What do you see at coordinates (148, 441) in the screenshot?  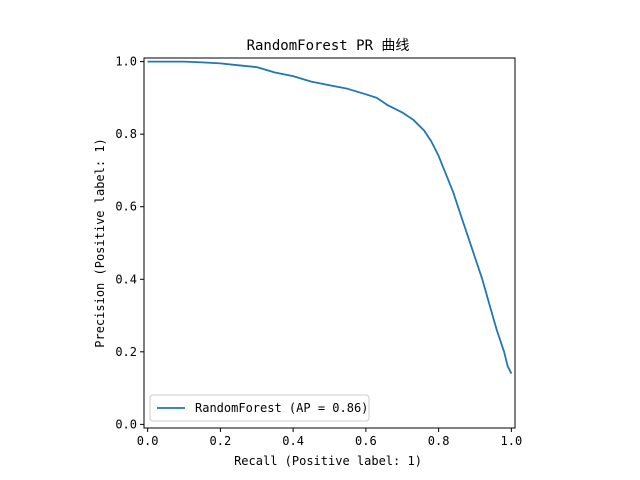 I see `x-tick-label: 0.0` at bounding box center [148, 441].